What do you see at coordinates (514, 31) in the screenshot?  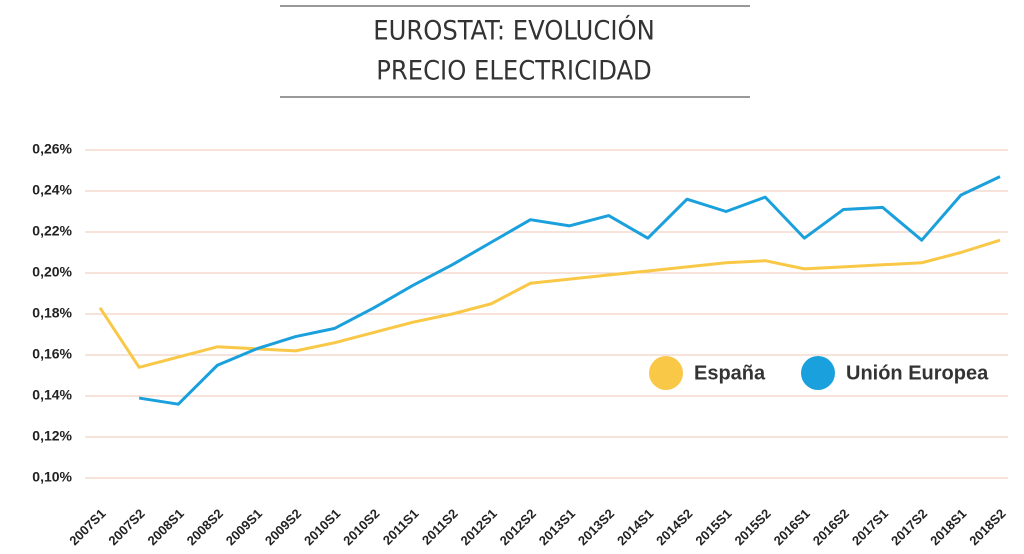 I see `chart-title: EUROSTAT: EVOLUCIÓN` at bounding box center [514, 31].